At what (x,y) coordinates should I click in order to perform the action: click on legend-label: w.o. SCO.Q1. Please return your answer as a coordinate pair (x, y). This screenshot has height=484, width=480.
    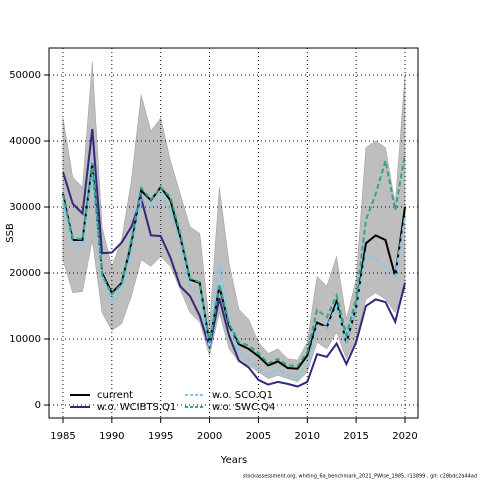
    Looking at the image, I should click on (242, 395).